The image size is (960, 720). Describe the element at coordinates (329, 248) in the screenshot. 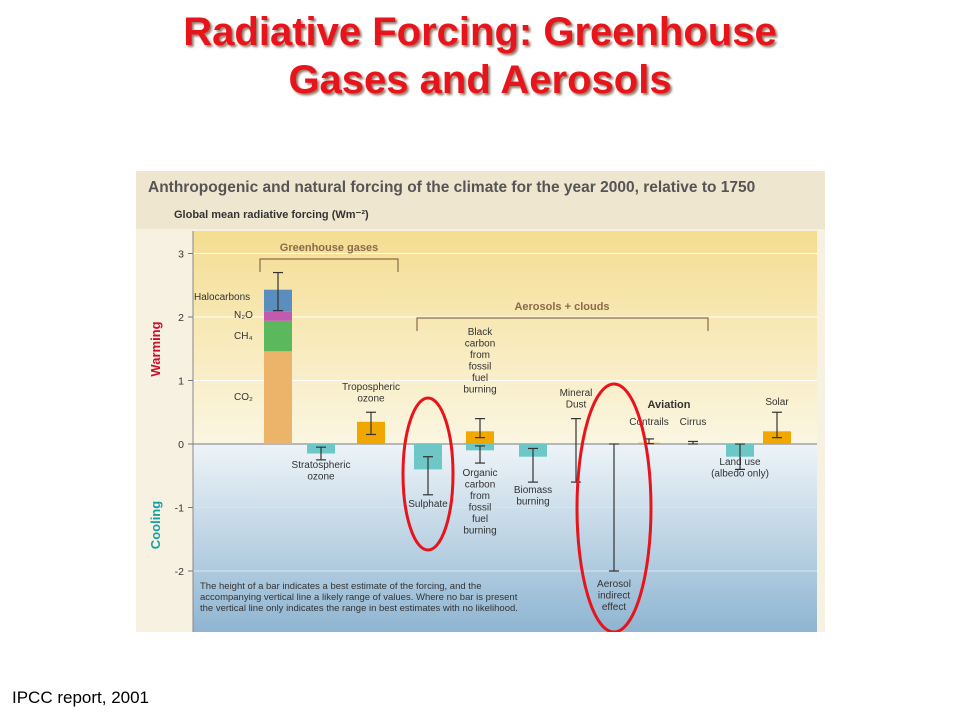

I see `greenhouse-group-label: Greenhouse gases` at that location.